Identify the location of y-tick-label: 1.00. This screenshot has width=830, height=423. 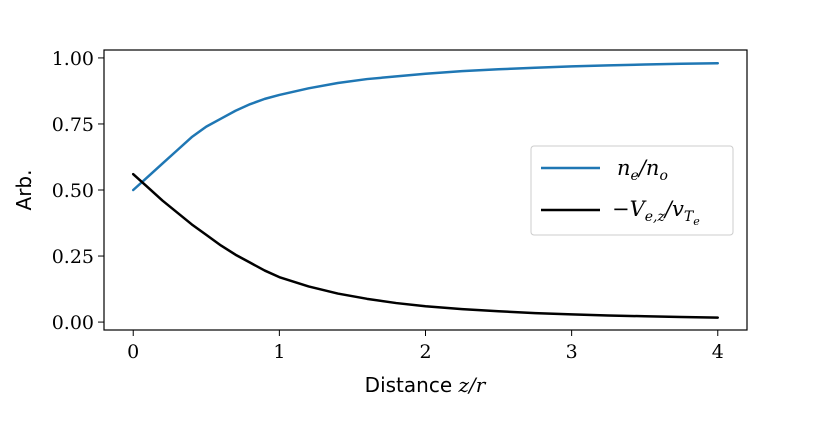
(73, 59).